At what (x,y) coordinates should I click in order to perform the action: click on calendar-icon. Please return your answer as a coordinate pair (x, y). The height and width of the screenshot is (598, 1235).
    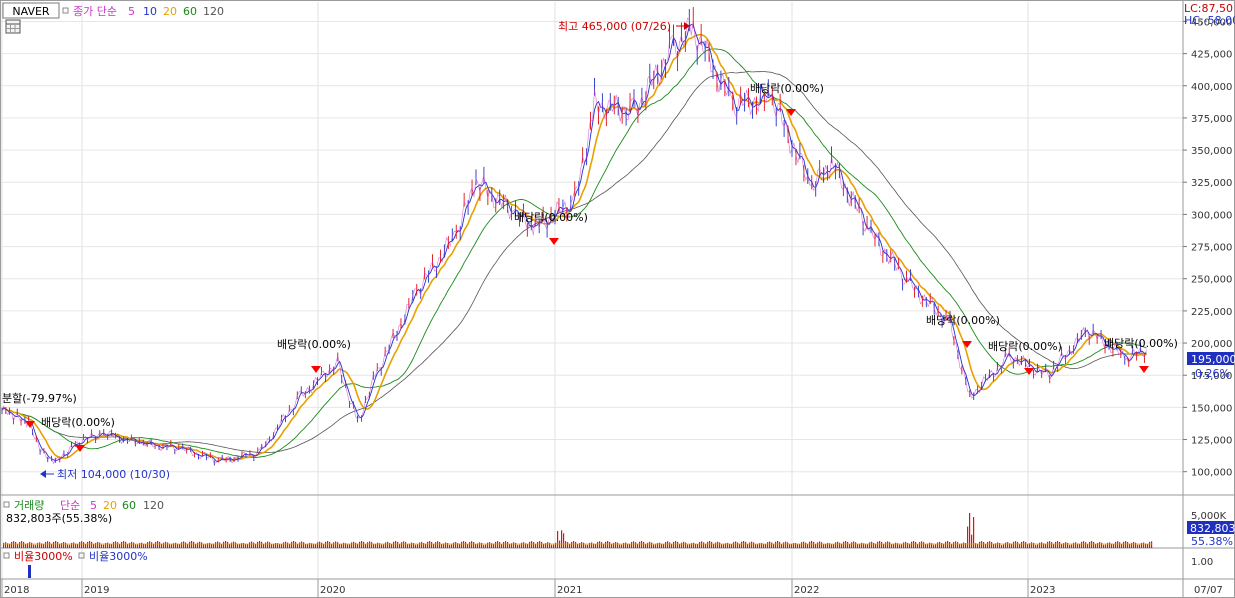
    Looking at the image, I should click on (13, 26).